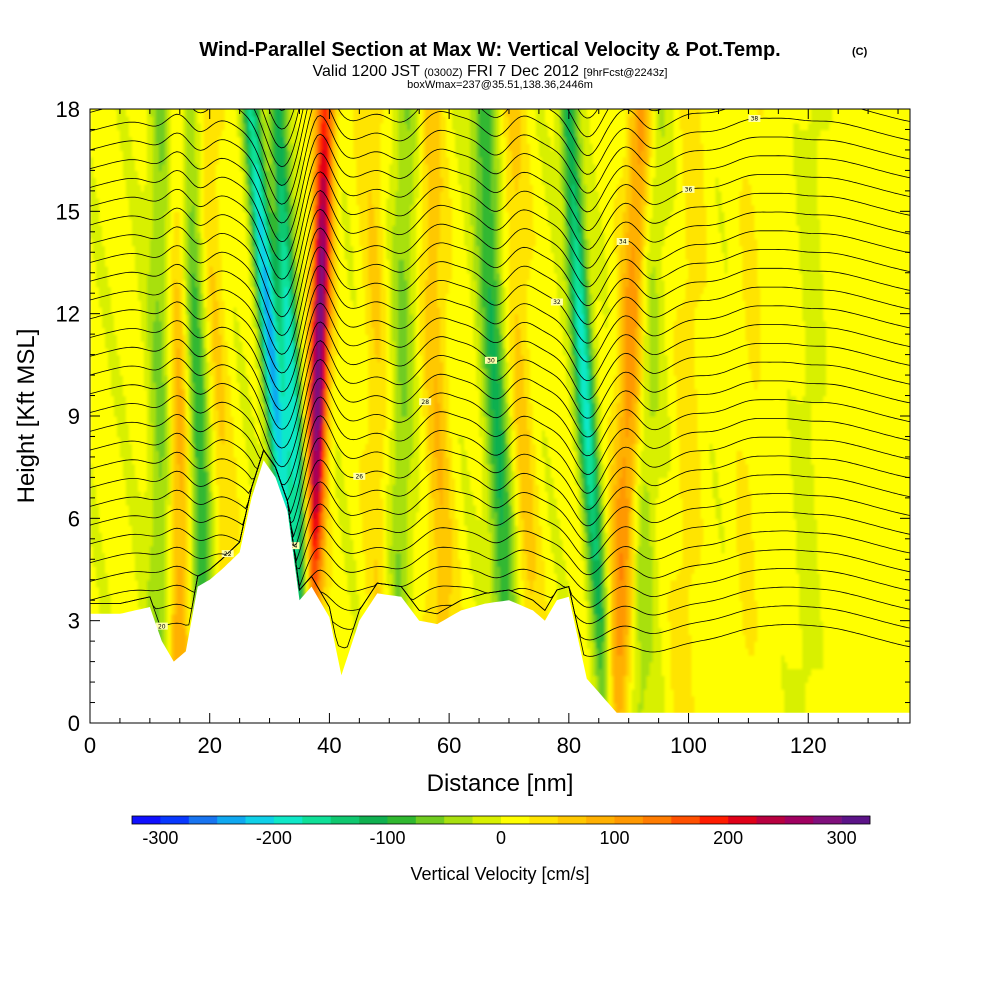 Image resolution: width=1000 pixels, height=1000 pixels. What do you see at coordinates (860, 52) in the screenshot?
I see `title-mark: (C)` at bounding box center [860, 52].